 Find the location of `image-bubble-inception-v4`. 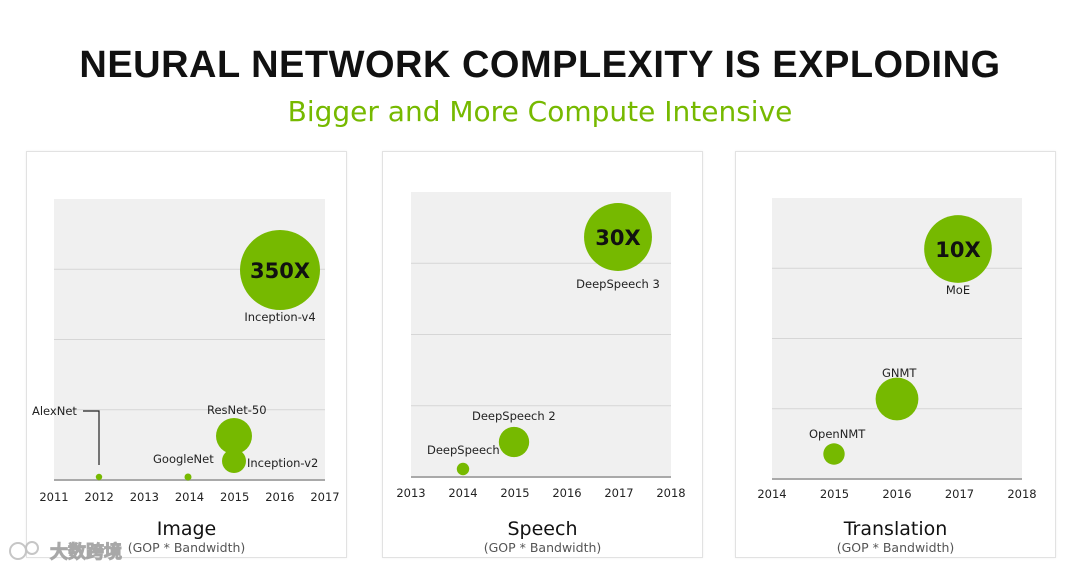

image-bubble-inception-v4 is located at coordinates (280, 270).